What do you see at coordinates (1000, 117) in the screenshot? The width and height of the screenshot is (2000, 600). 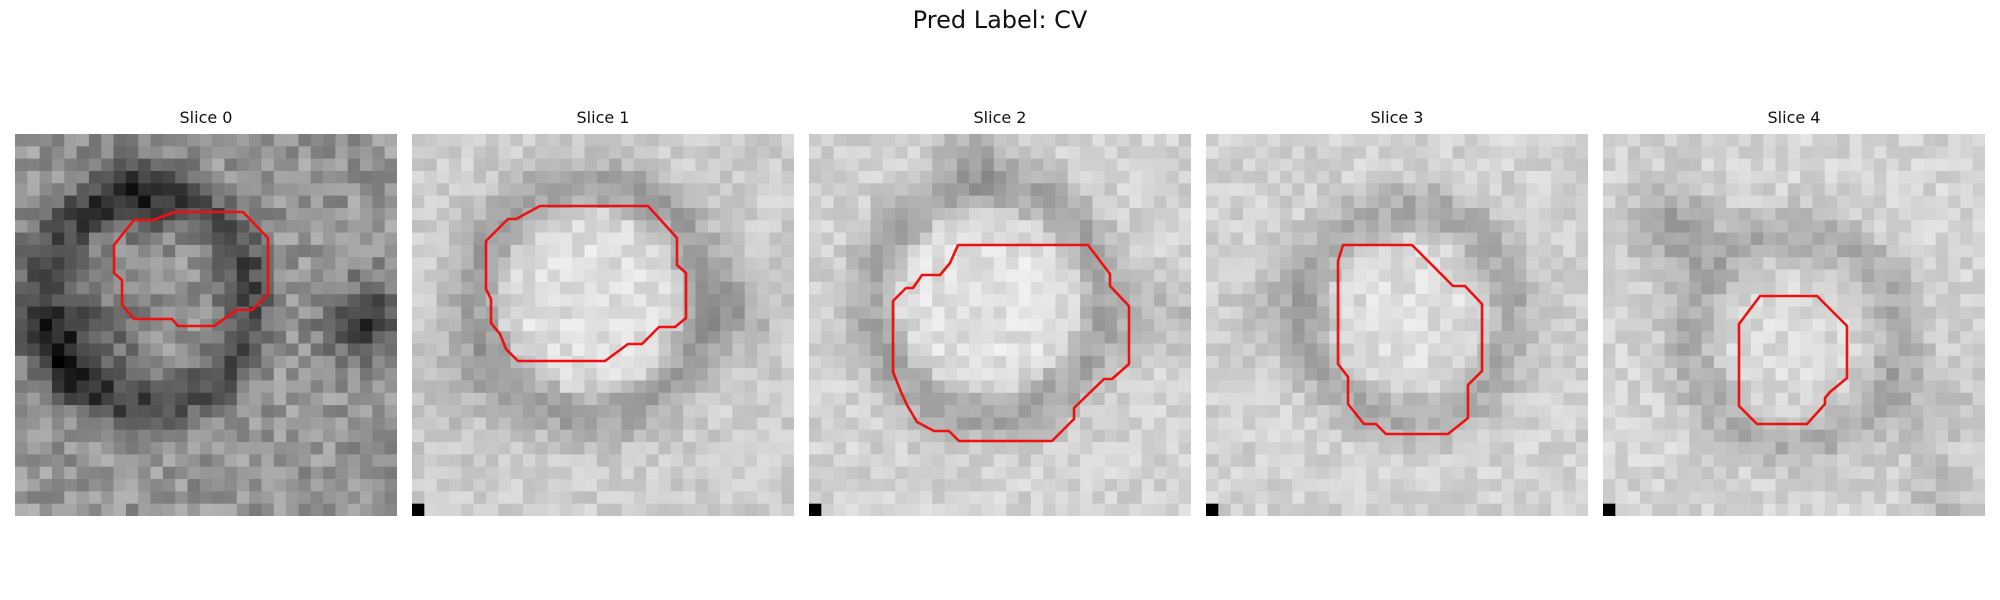 I see `slice-title: Slice 2` at bounding box center [1000, 117].